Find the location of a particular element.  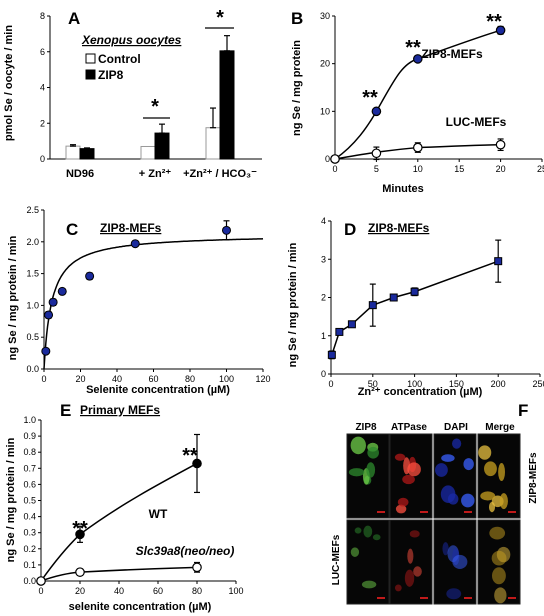

panel-c-xlabel: Selenite concentration (µM) is located at coordinates (158, 390).